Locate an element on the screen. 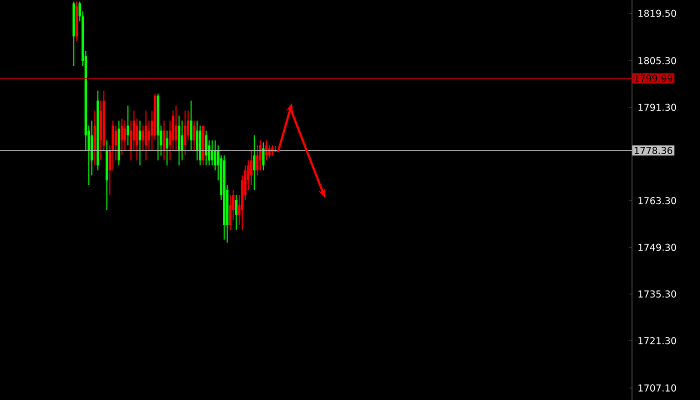 The height and width of the screenshot is (400, 700). y-tick-label: 1721.30 is located at coordinates (657, 340).